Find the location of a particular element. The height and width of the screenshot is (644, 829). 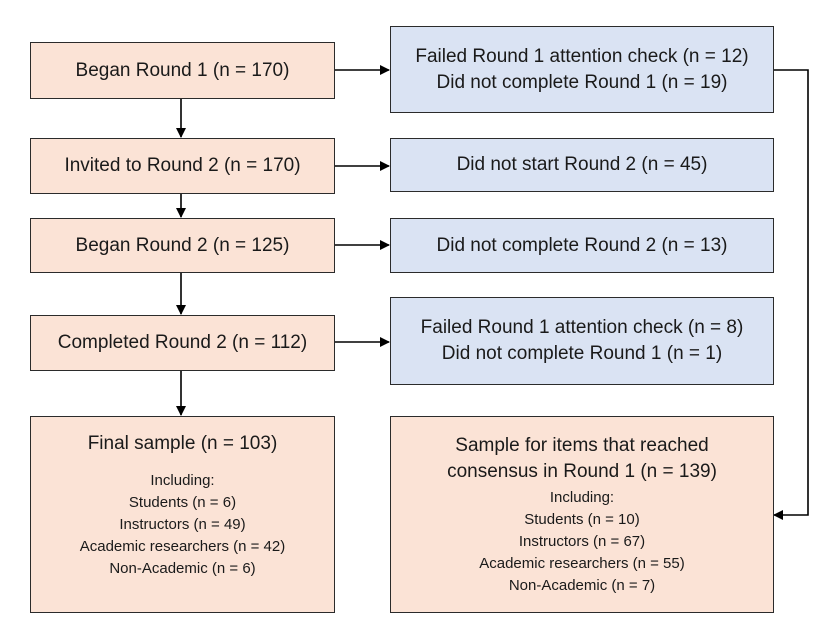

began-round-2-label: Began Round 2 (n = 125) is located at coordinates (182, 245).